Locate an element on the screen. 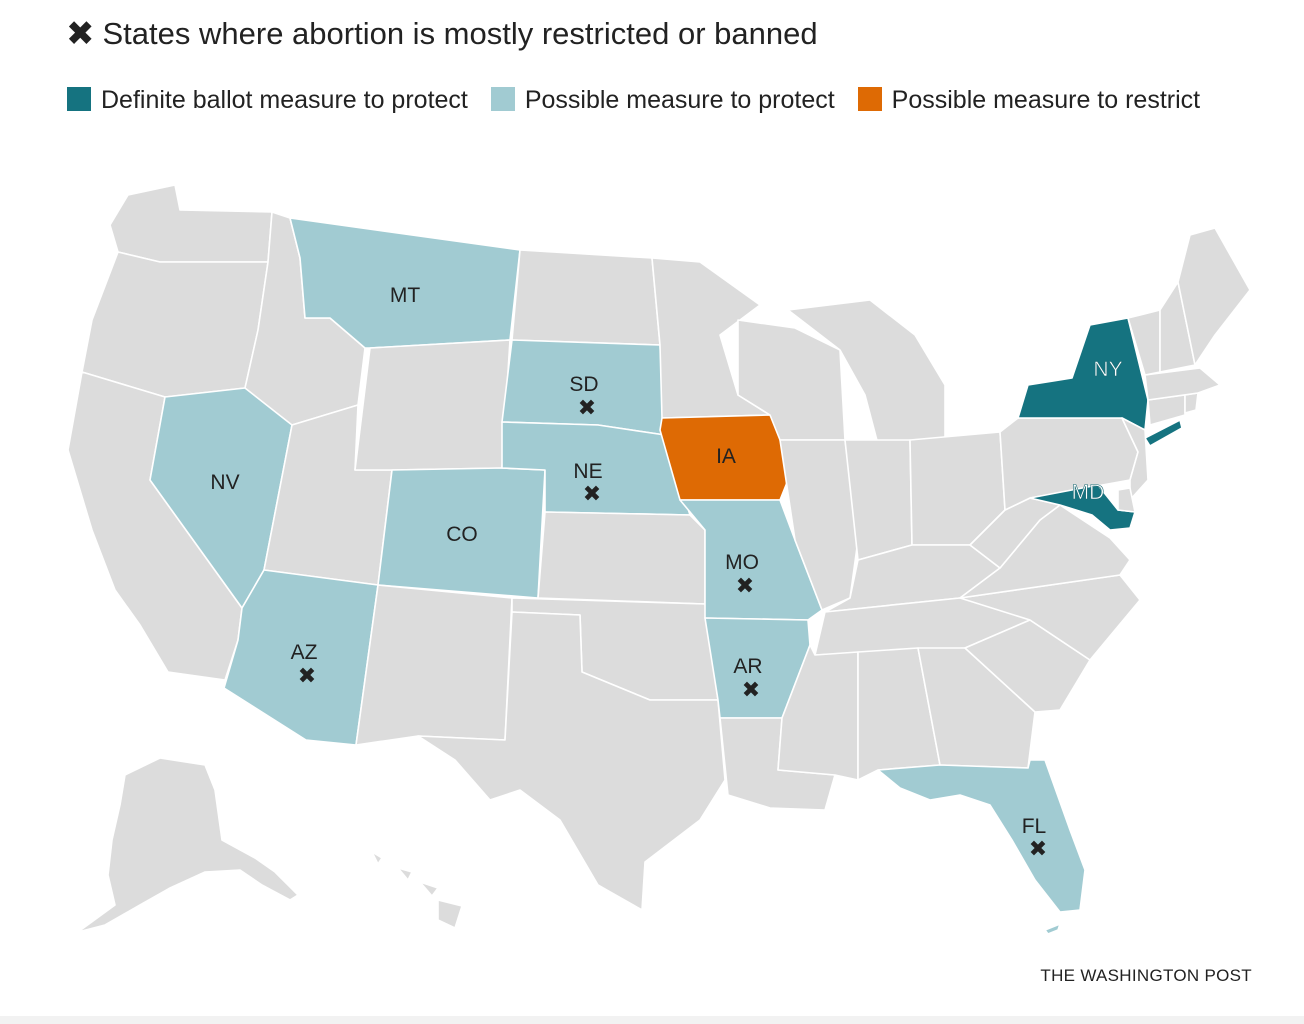 Image resolution: width=1304 pixels, height=1024 pixels. state-label-mo: MO is located at coordinates (742, 562).